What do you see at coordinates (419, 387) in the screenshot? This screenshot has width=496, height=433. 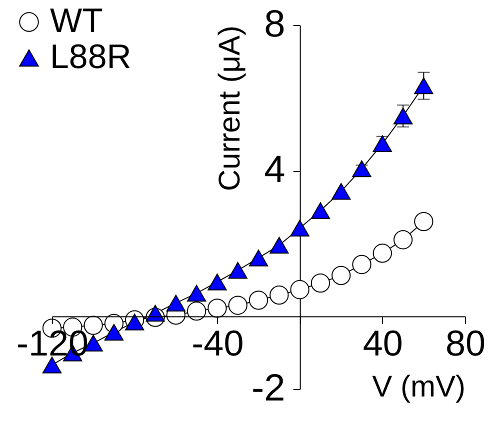 I see `x-axis-title: V (mV)` at bounding box center [419, 387].